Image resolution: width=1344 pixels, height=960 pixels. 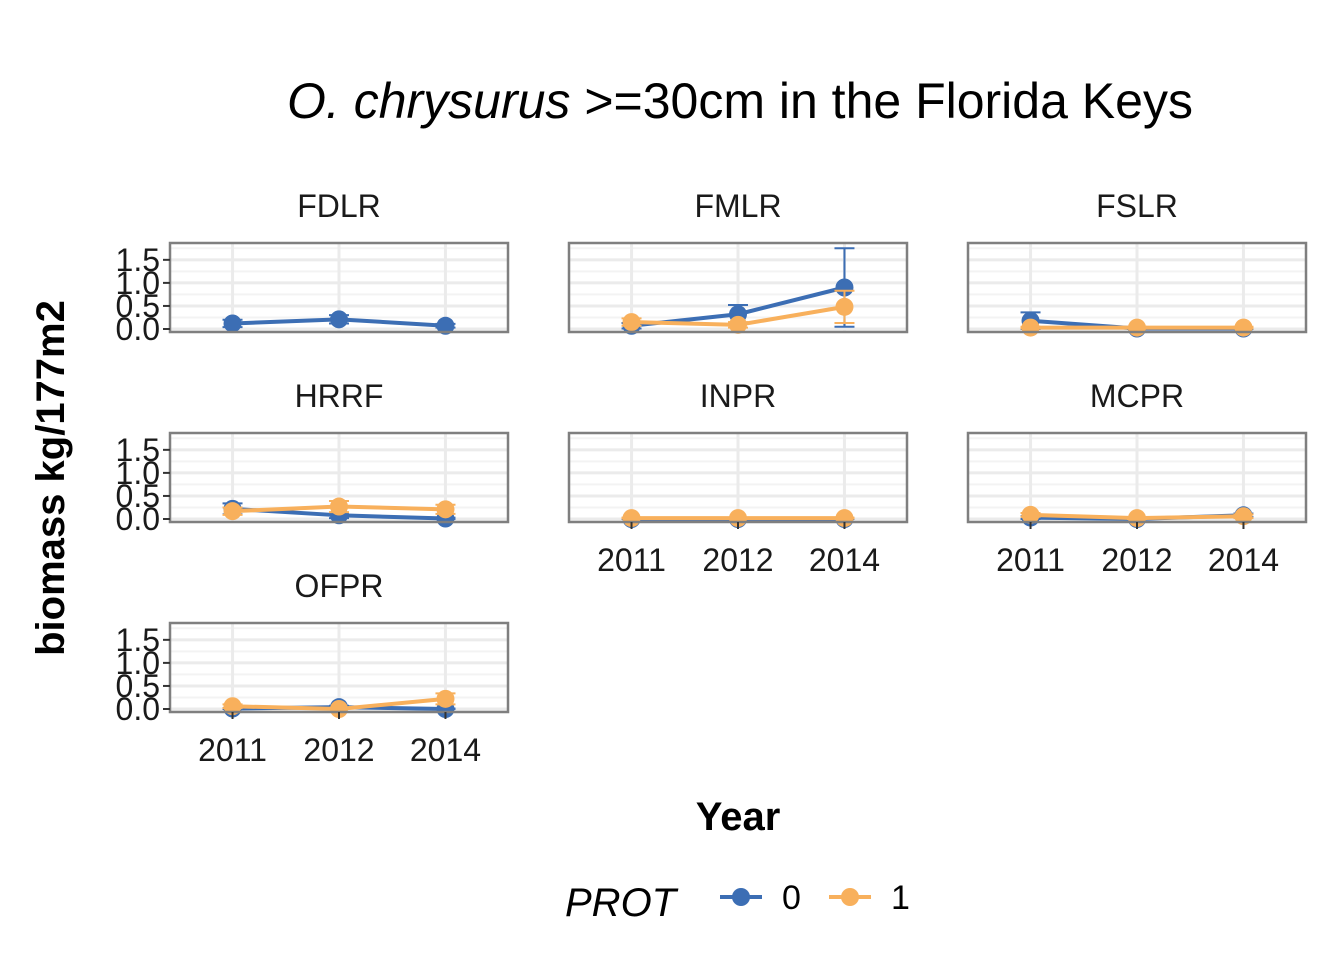 What do you see at coordinates (339, 396) in the screenshot?
I see `facet-label: HRRF` at bounding box center [339, 396].